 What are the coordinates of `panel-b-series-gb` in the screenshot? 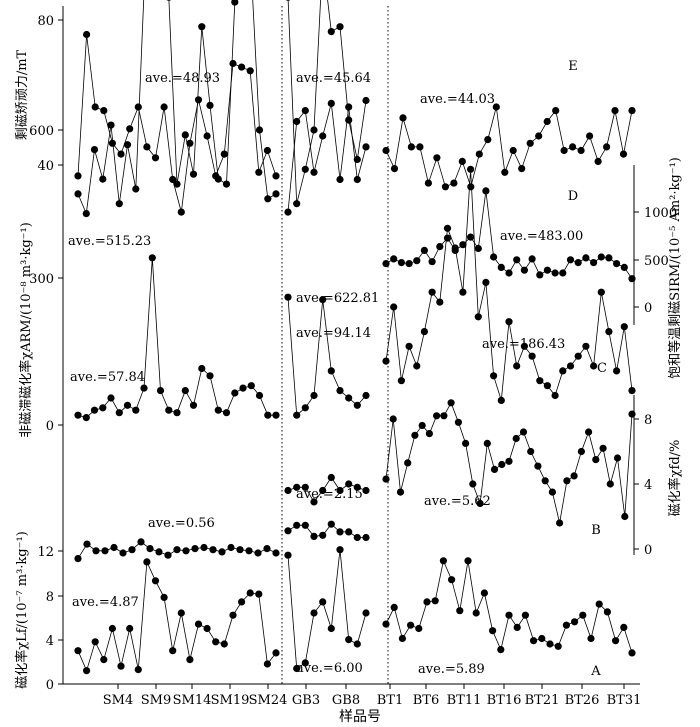 It's located at (327, 489).